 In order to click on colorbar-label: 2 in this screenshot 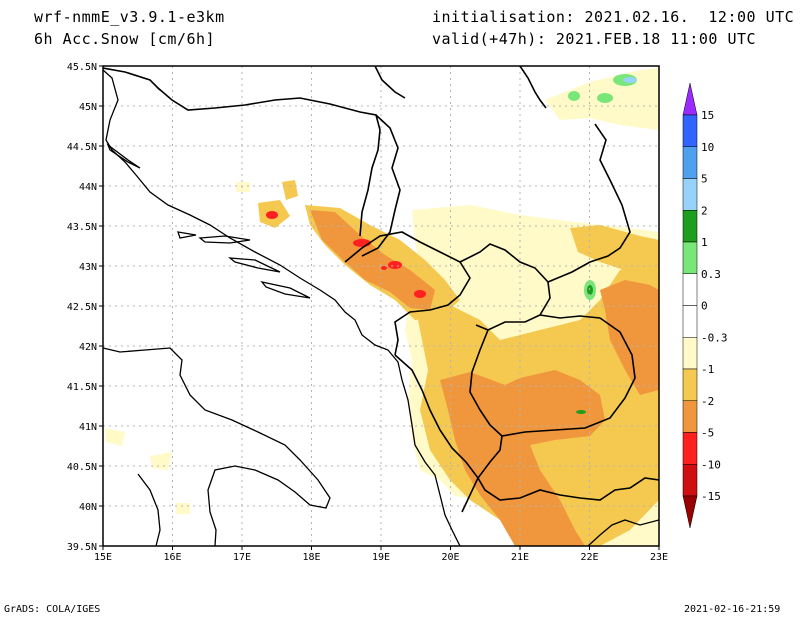, I will do `click(704, 210)`.